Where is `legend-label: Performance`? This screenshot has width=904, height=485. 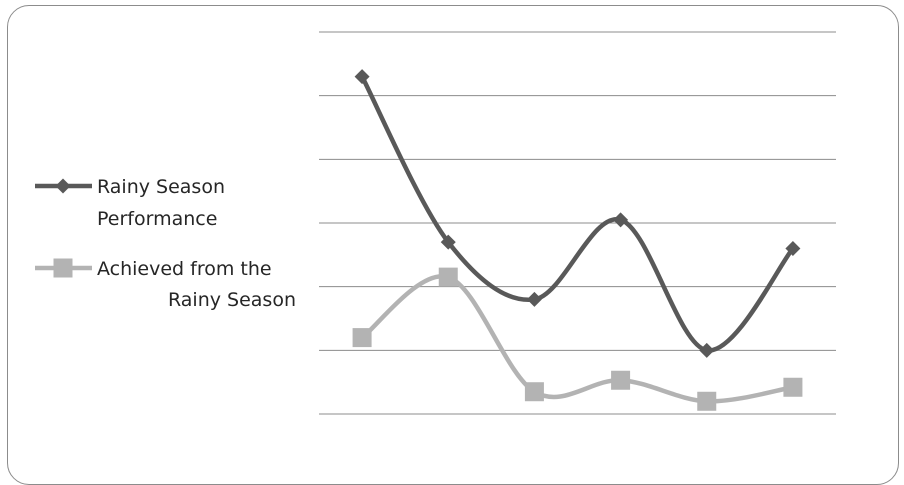 legend-label: Performance is located at coordinates (157, 219).